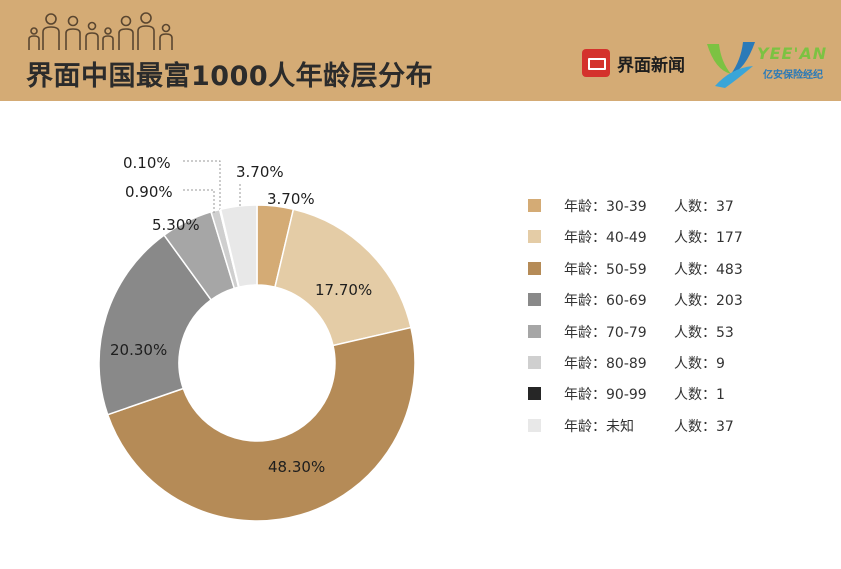 This screenshot has width=841, height=569. Describe the element at coordinates (605, 207) in the screenshot. I see `legend-age-label: 年龄：30-39` at that location.